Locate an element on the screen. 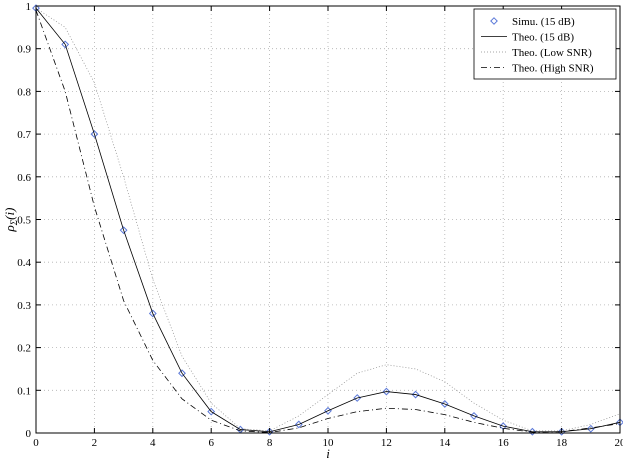  y-tick-label: 0.5 is located at coordinates (24, 221).